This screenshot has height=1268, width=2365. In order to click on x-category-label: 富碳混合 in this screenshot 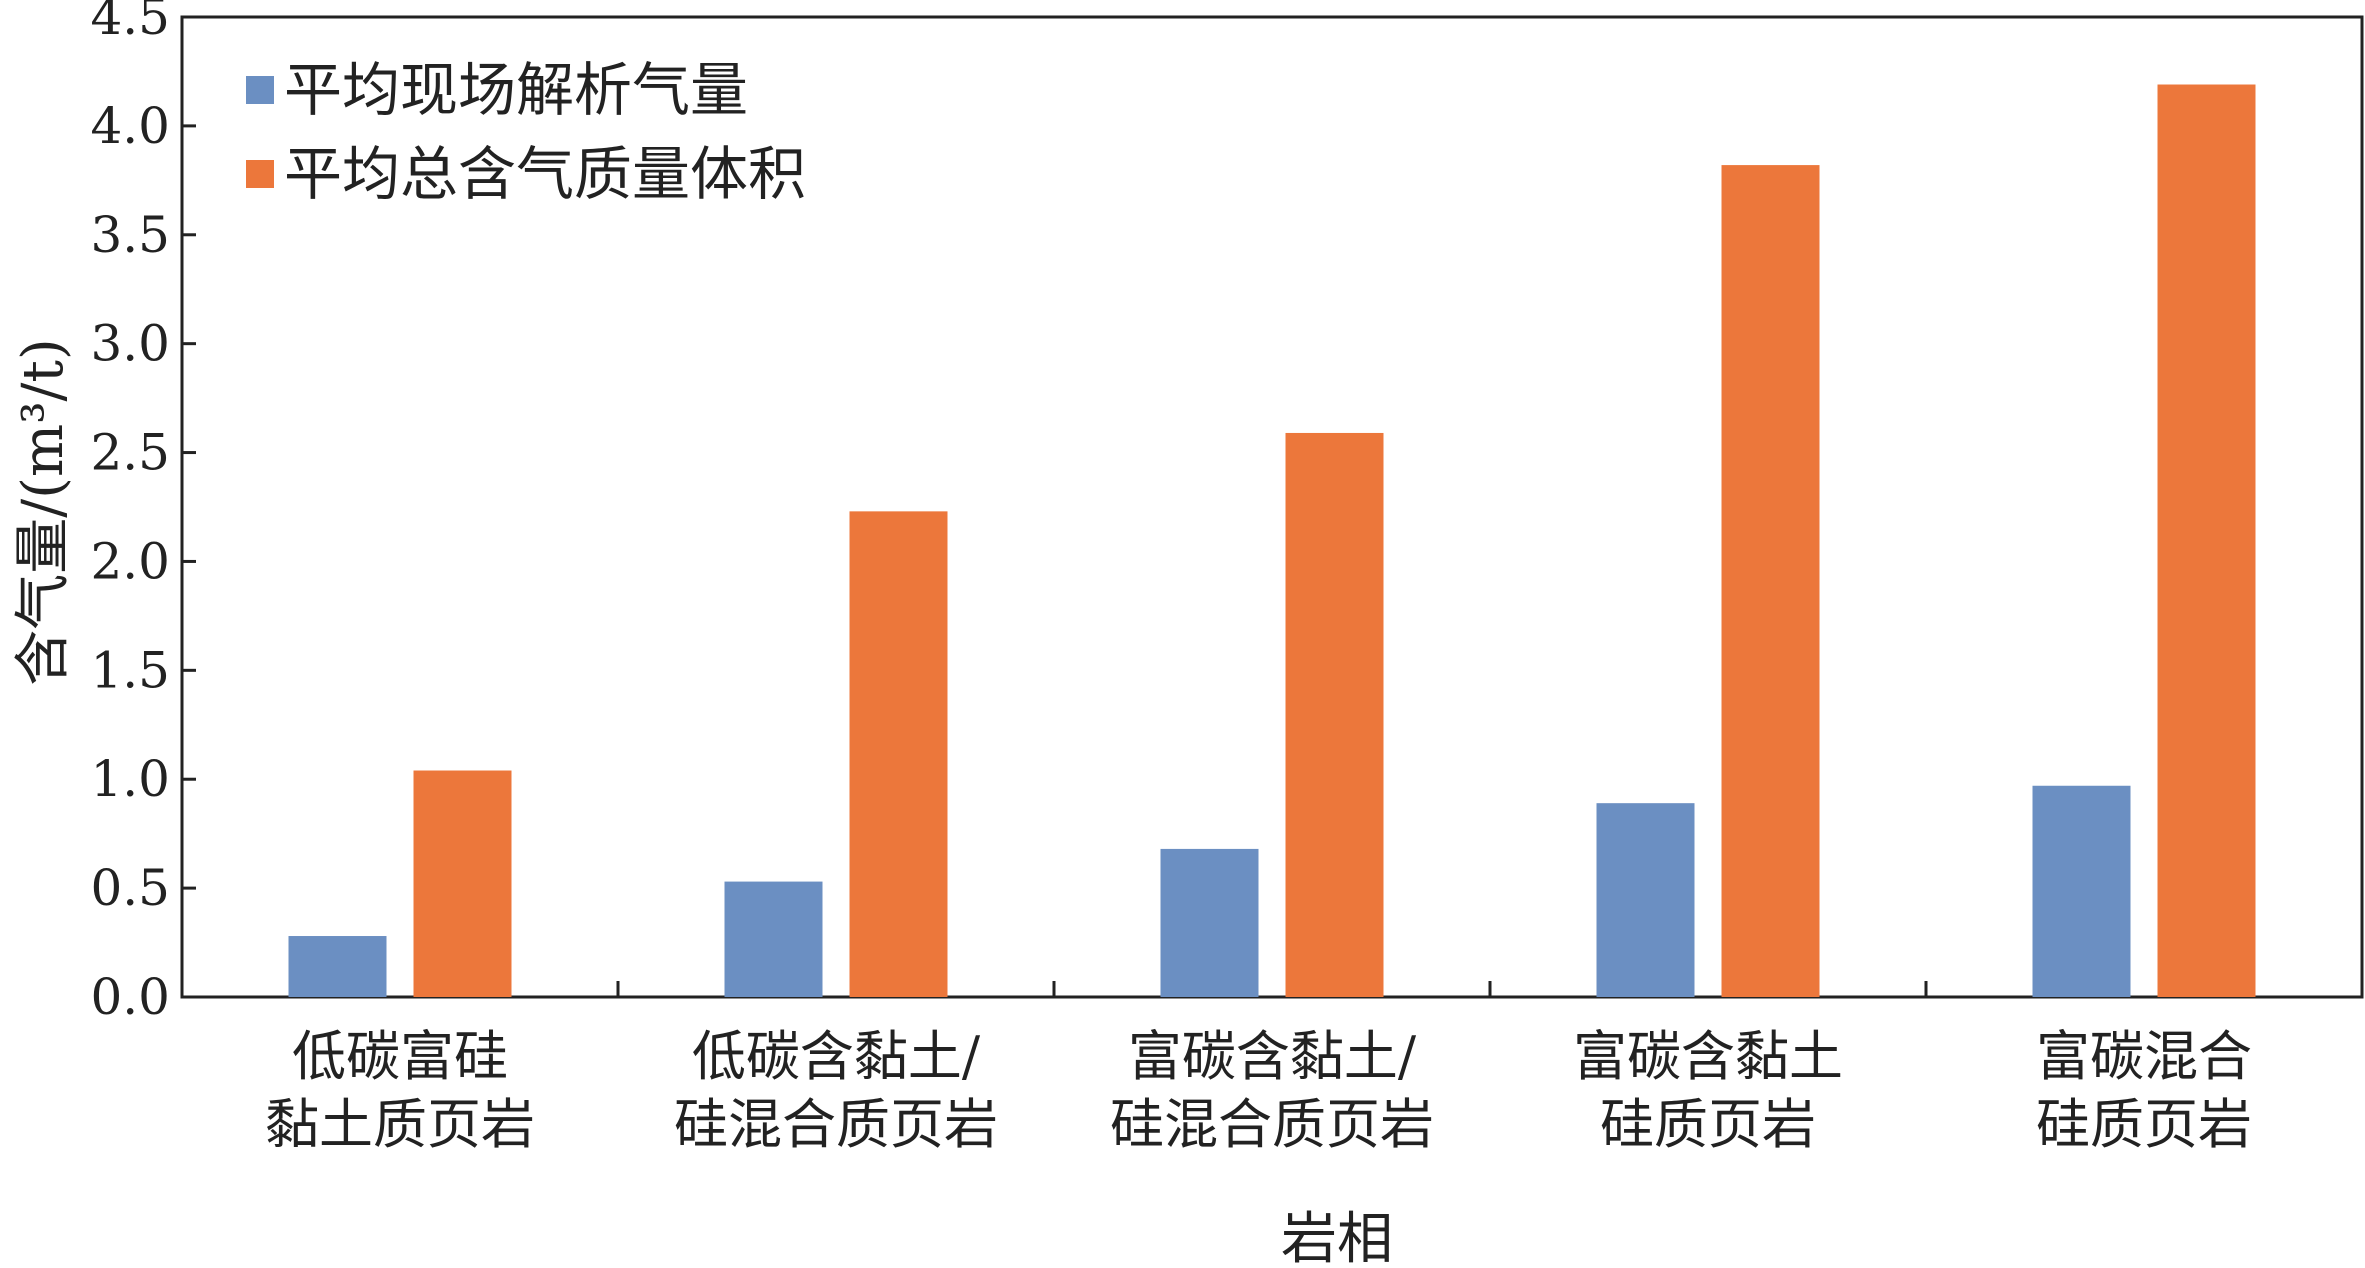, I will do `click(2144, 1056)`.